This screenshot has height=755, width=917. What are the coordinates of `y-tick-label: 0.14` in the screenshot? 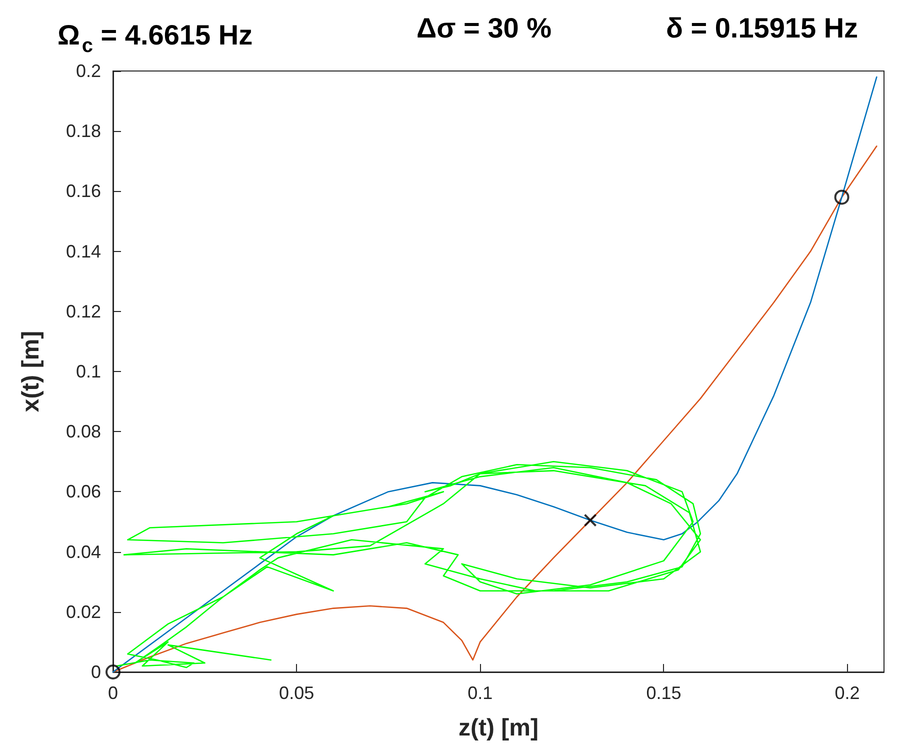 It's located at (83, 251).